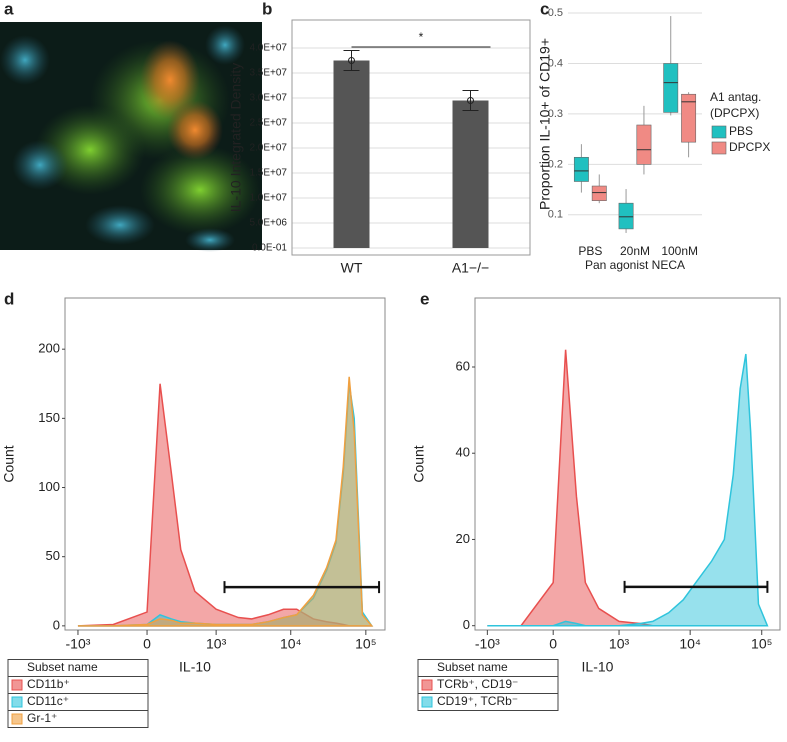 The width and height of the screenshot is (787, 742). Describe the element at coordinates (269, 248) in the screenshot. I see `y-tick-label: 0.0E-01` at that location.